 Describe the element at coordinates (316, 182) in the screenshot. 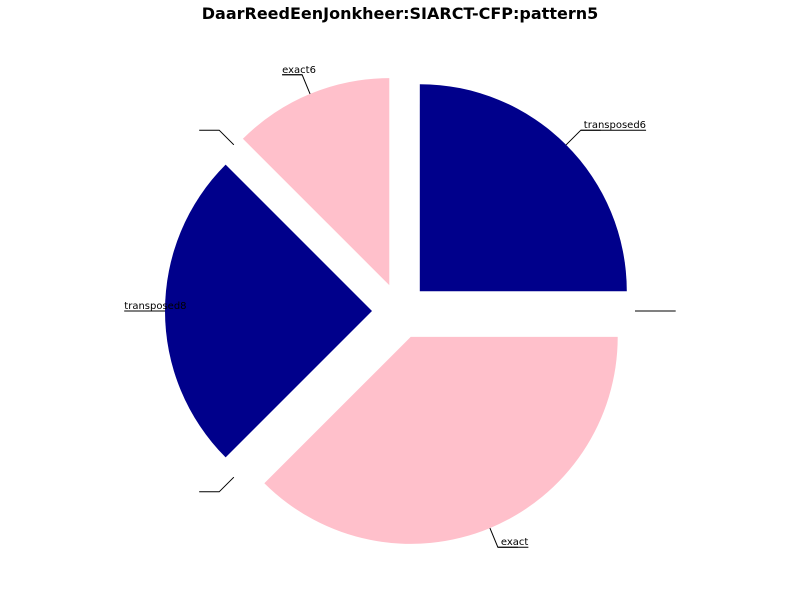

I see `pie-slice-exact6` at that location.